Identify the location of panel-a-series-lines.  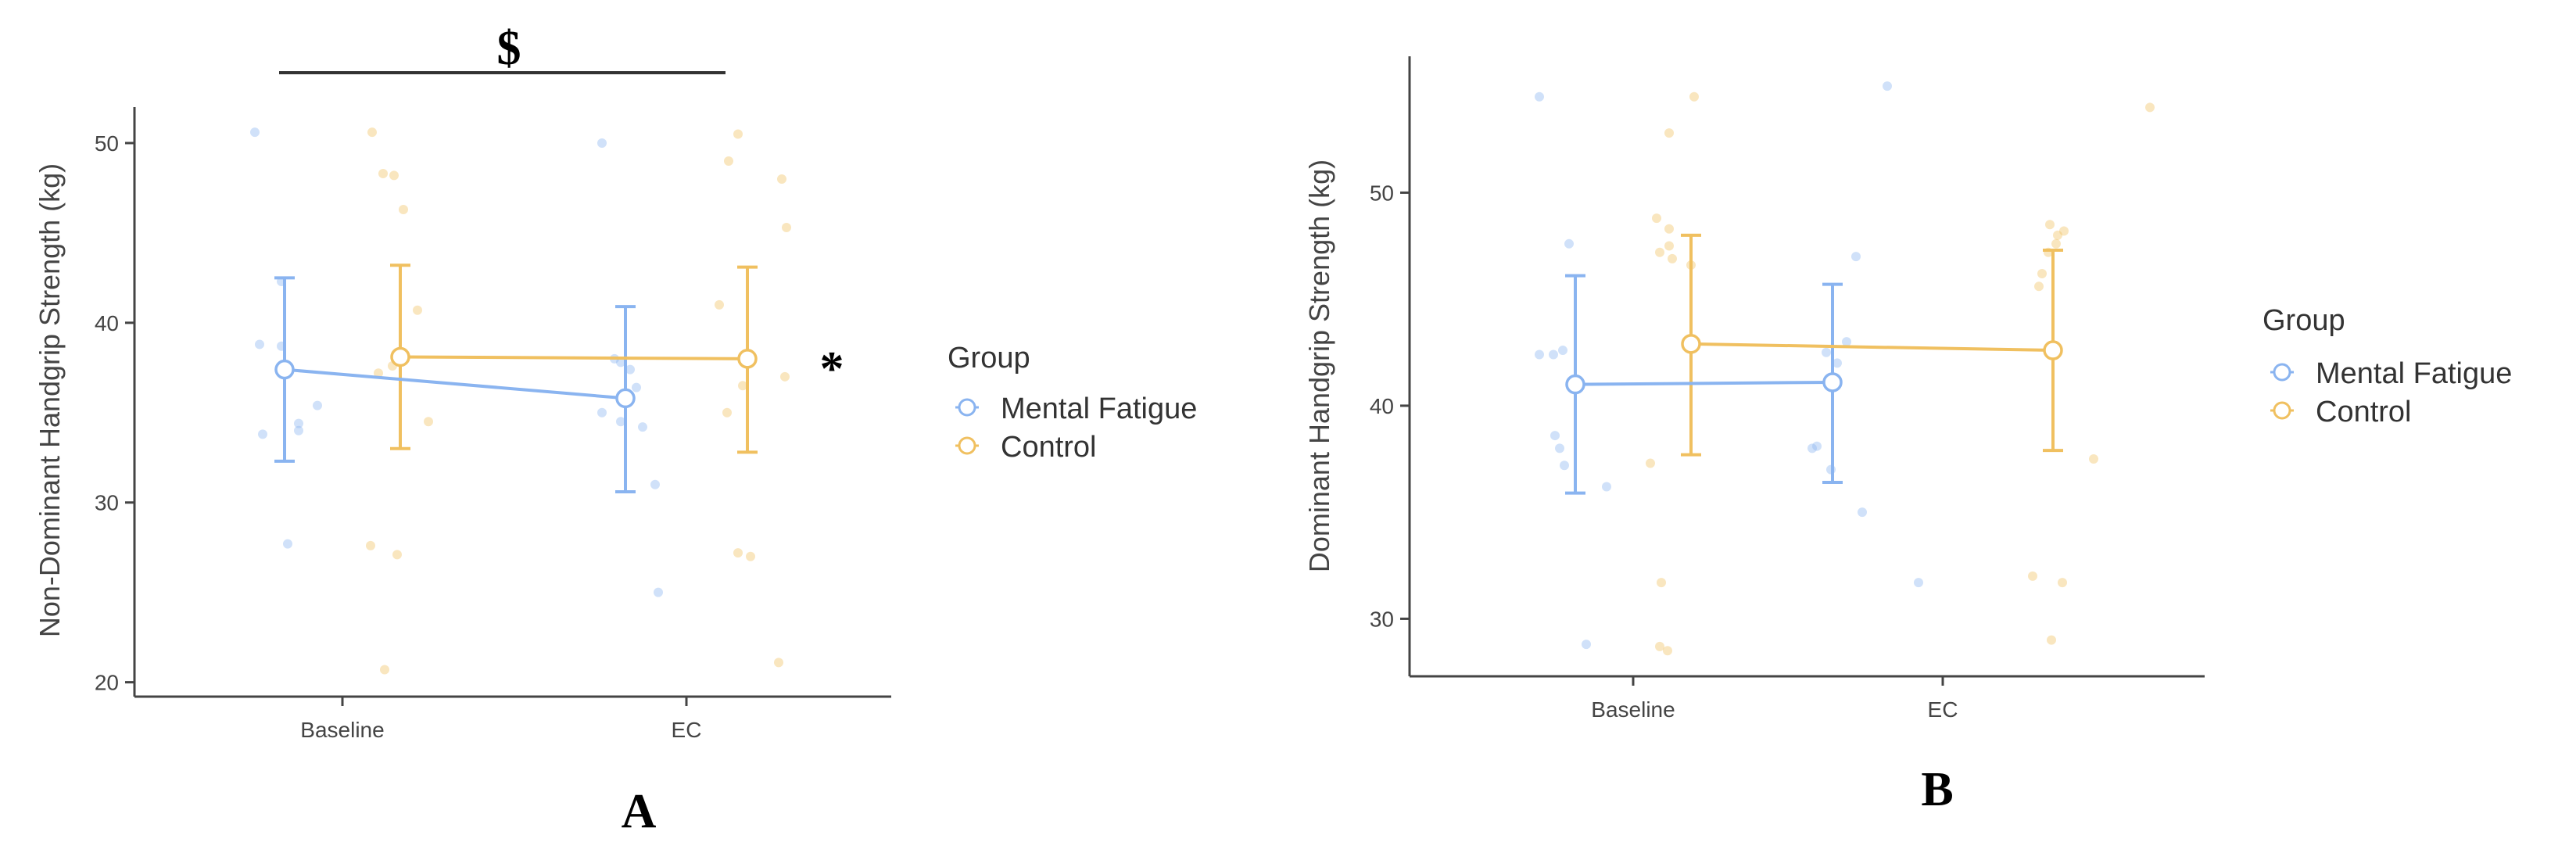
(516, 378).